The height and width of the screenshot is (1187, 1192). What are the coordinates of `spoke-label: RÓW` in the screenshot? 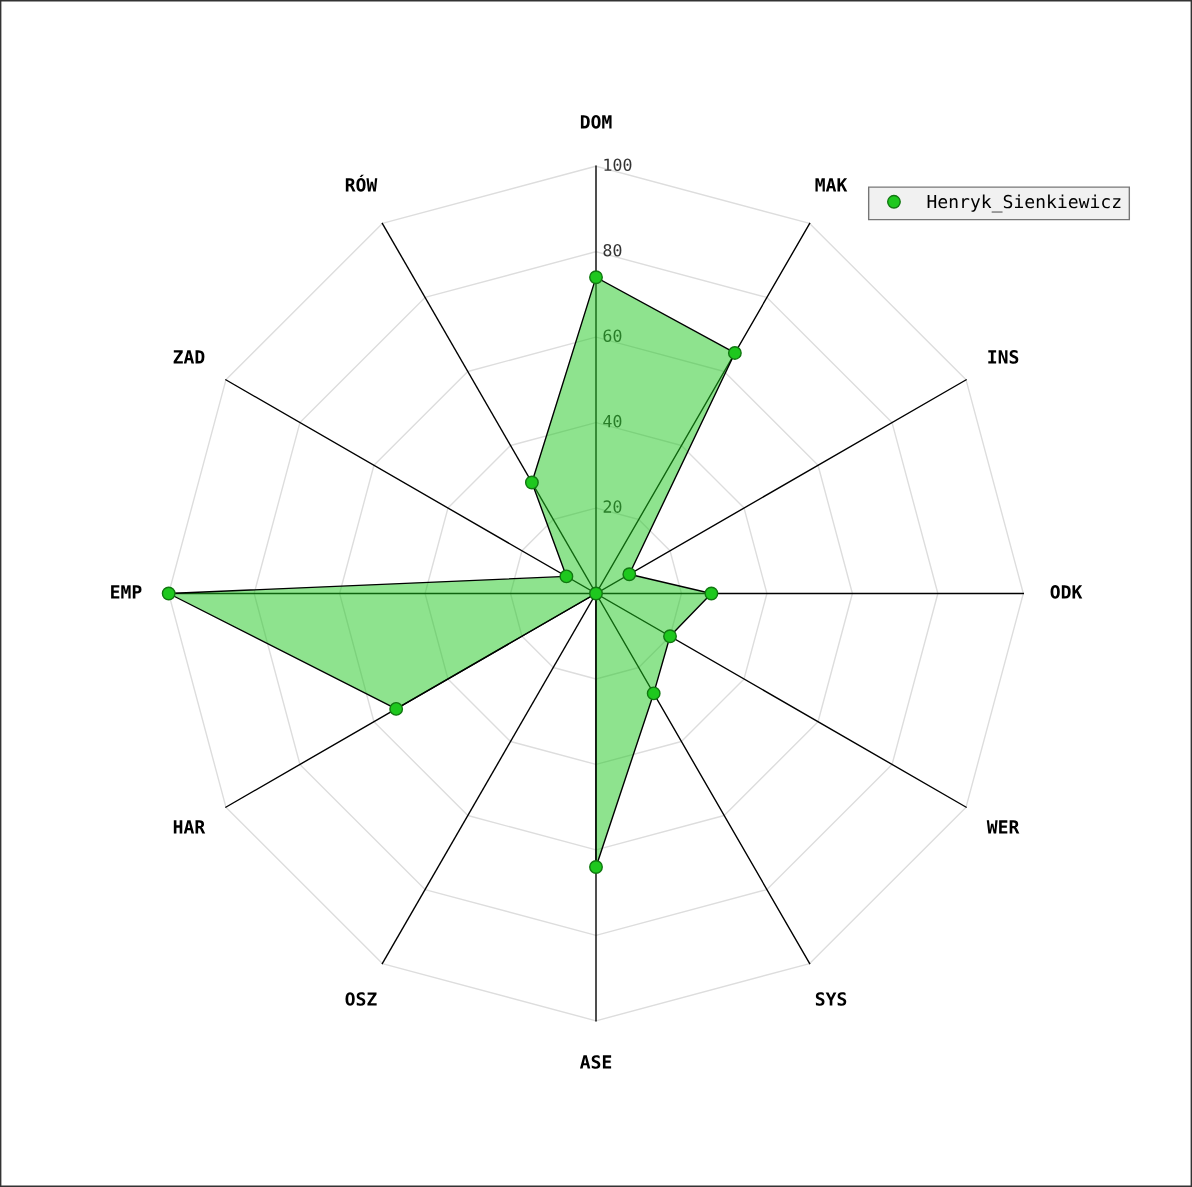 It's located at (361, 183).